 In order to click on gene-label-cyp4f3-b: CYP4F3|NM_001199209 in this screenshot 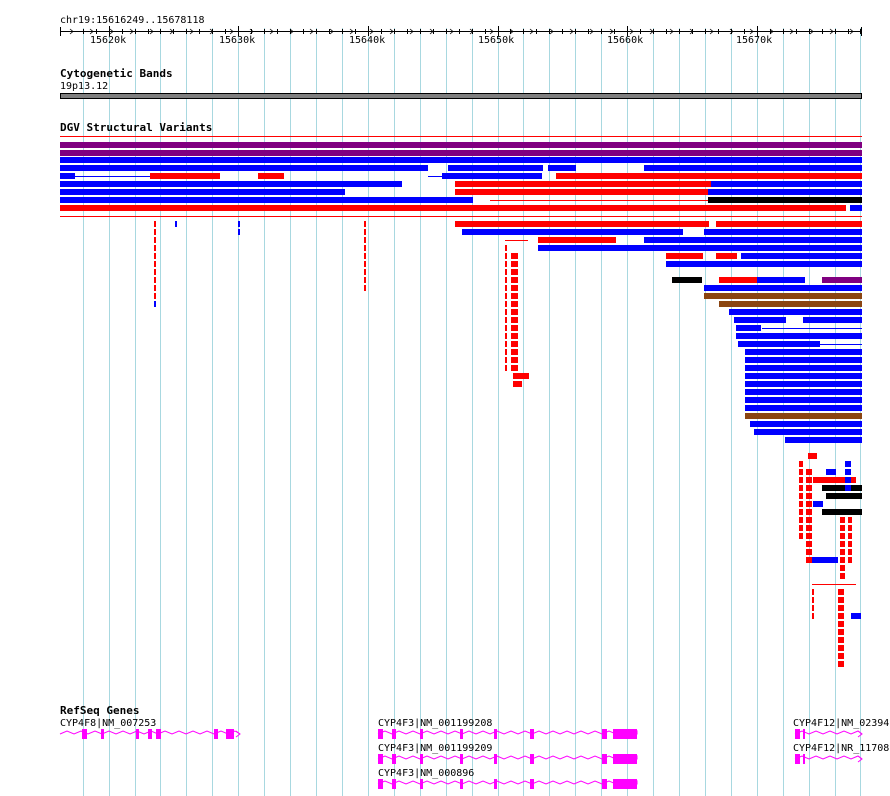, I will do `click(435, 748)`.